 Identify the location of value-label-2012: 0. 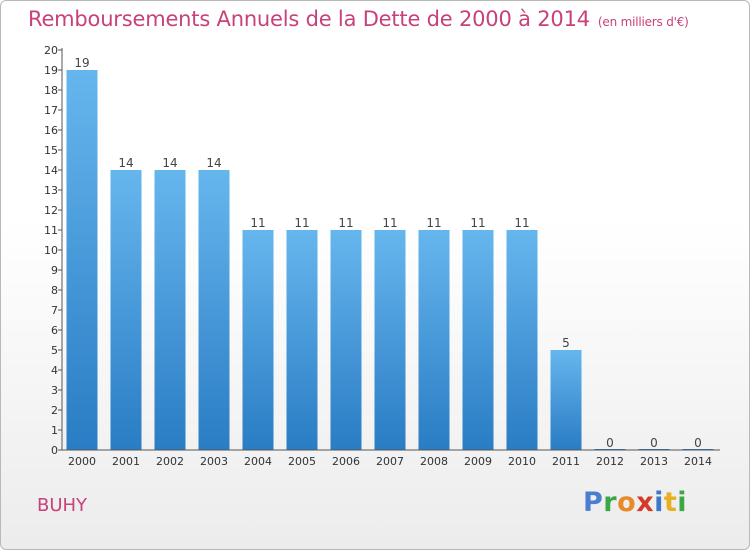
(610, 443).